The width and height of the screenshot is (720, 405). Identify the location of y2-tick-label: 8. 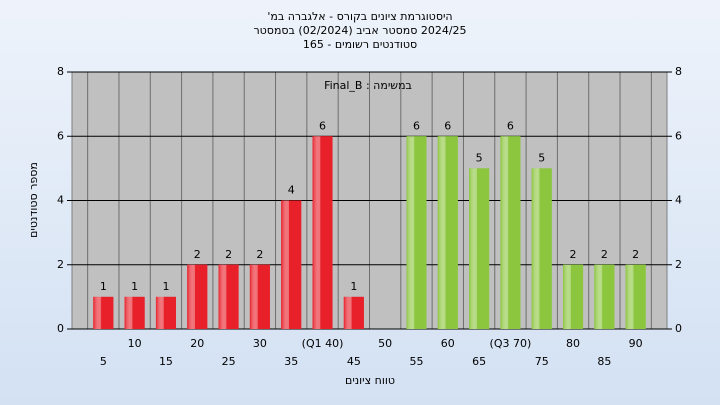
(678, 71).